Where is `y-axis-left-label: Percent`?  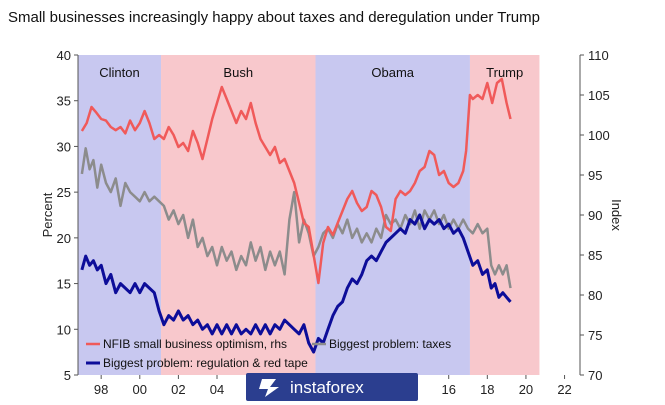 y-axis-left-label: Percent is located at coordinates (47, 214).